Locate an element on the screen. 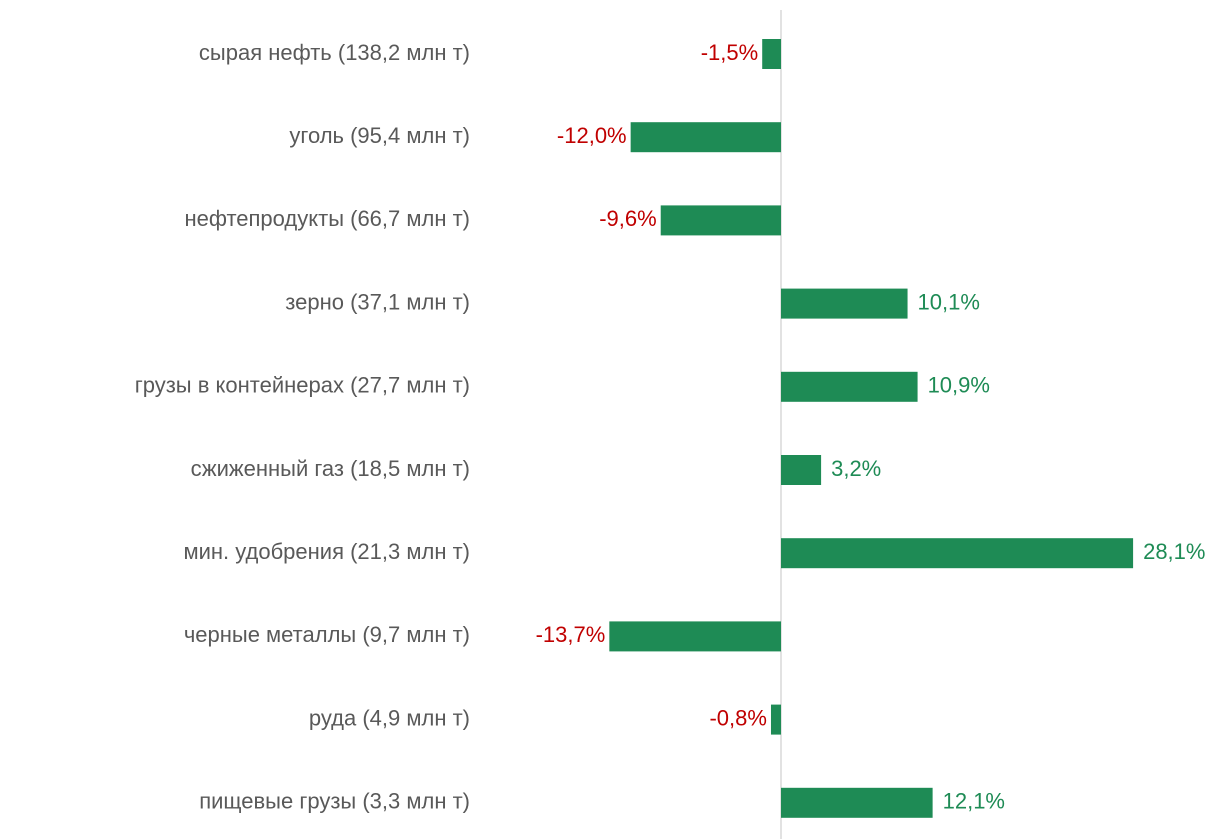 This screenshot has width=1229, height=839. value-label: -0,8% is located at coordinates (737, 717).